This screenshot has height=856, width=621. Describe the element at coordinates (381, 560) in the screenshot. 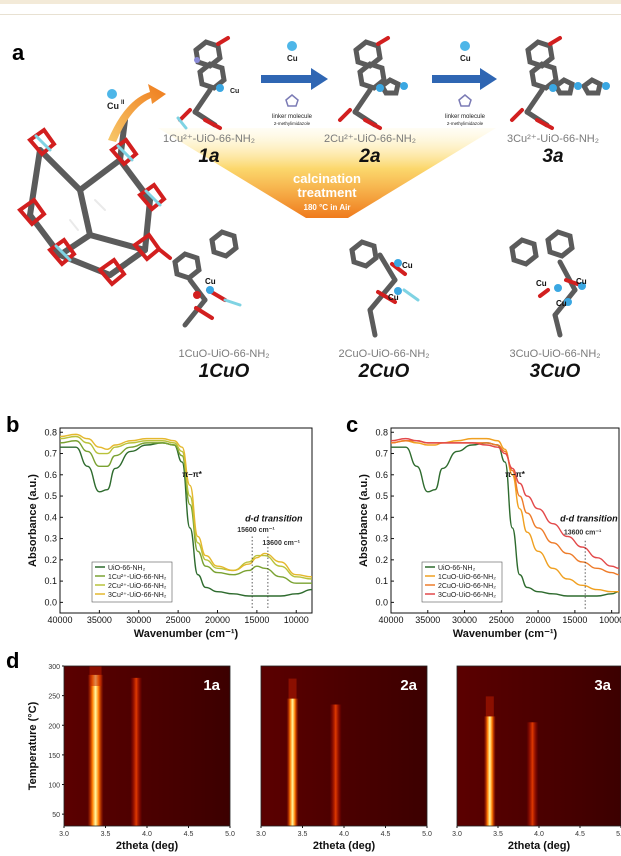

I see `y-tick-label-c: 0.2` at that location.